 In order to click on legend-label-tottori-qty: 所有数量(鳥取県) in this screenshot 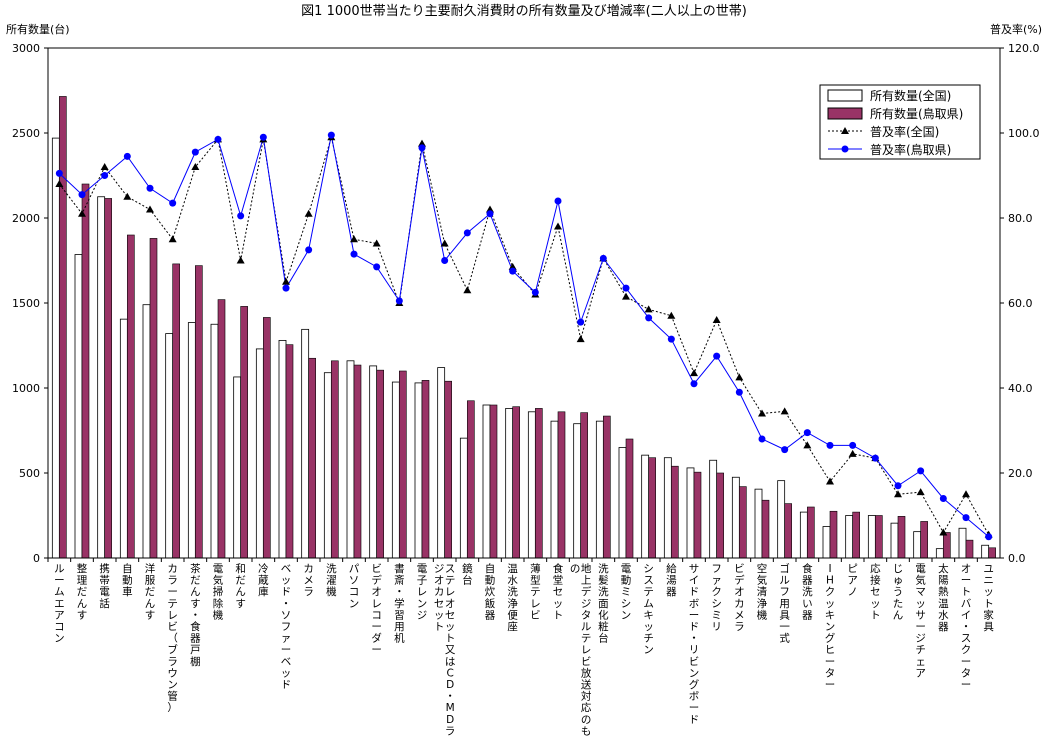, I will do `click(916, 113)`.